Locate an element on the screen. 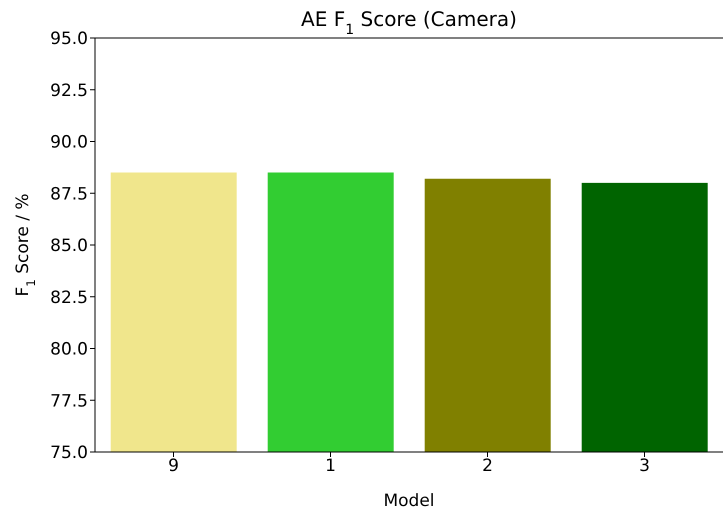 The width and height of the screenshot is (725, 512). y-tick-label: 87.5 is located at coordinates (69, 194).